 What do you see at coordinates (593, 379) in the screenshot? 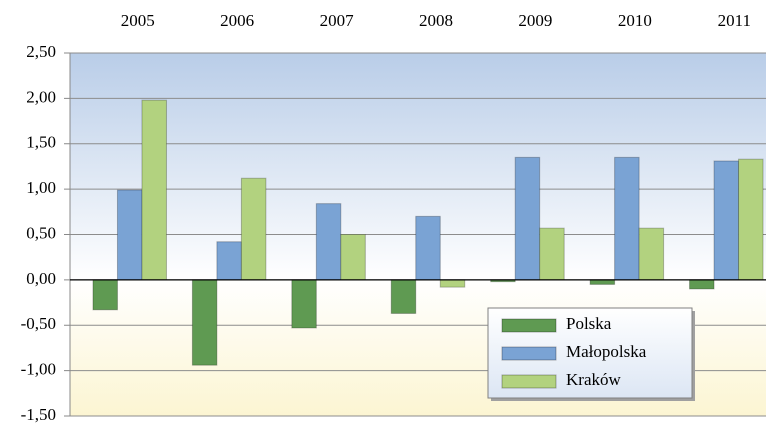
I see `legend-label: Kraków` at bounding box center [593, 379].